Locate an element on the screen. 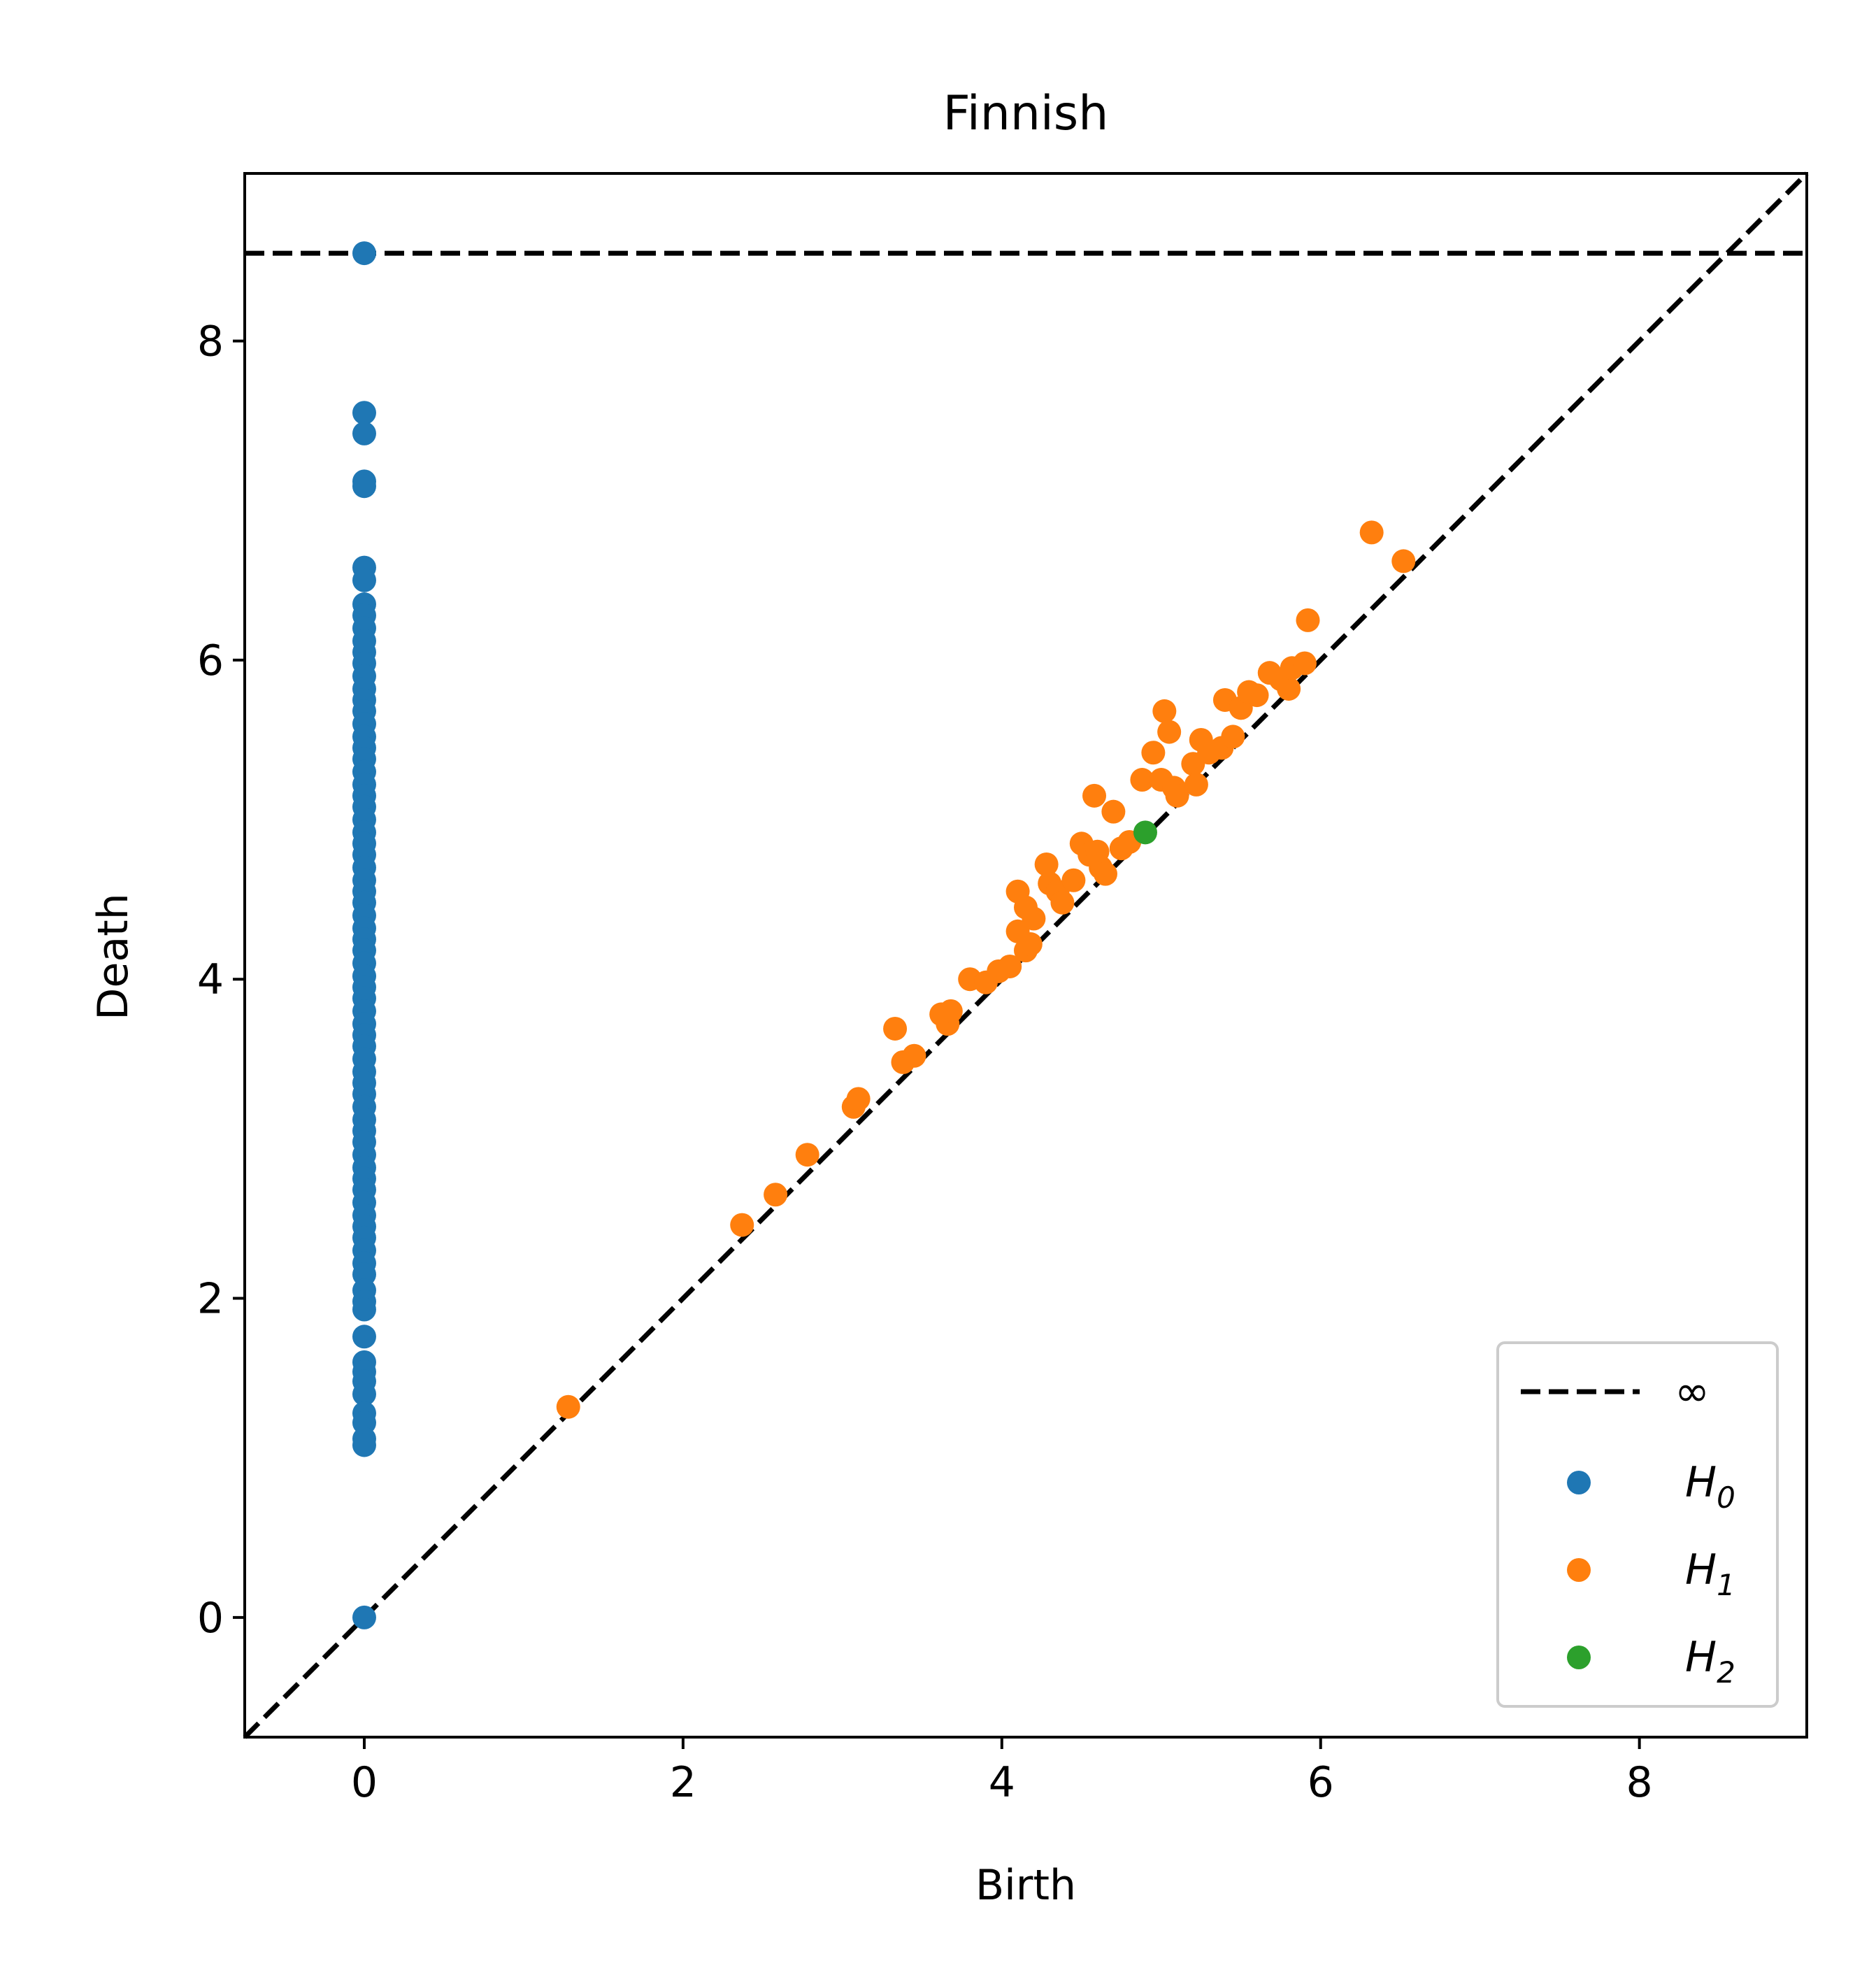 The width and height of the screenshot is (1876, 1984). x-axis-ticks: 0 2 4 6 8 is located at coordinates (1002, 1772).